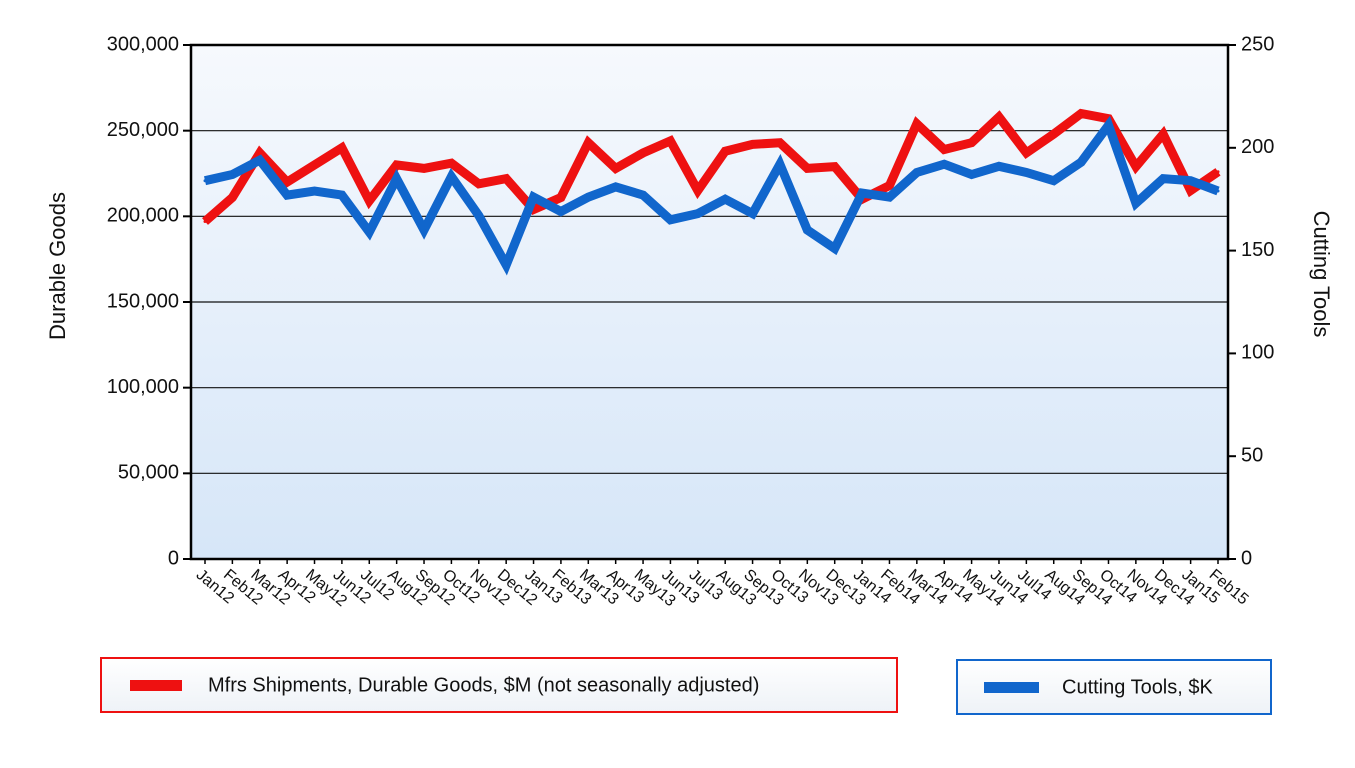 The image size is (1355, 768). Describe the element at coordinates (57, 266) in the screenshot. I see `left-axis-title: Durable Goods` at that location.